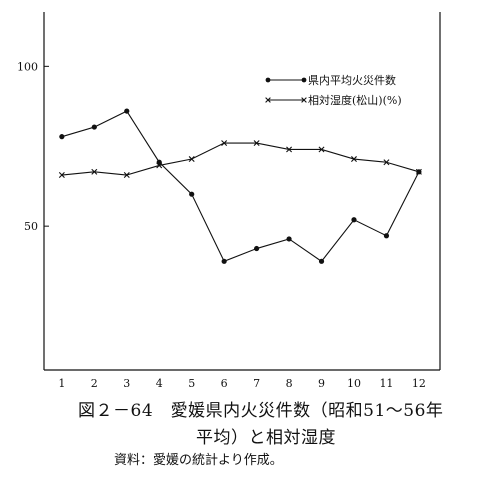 This screenshot has width=492, height=480. What do you see at coordinates (352, 80) in the screenshot?
I see `legend-label: 県内平均火災件数` at bounding box center [352, 80].